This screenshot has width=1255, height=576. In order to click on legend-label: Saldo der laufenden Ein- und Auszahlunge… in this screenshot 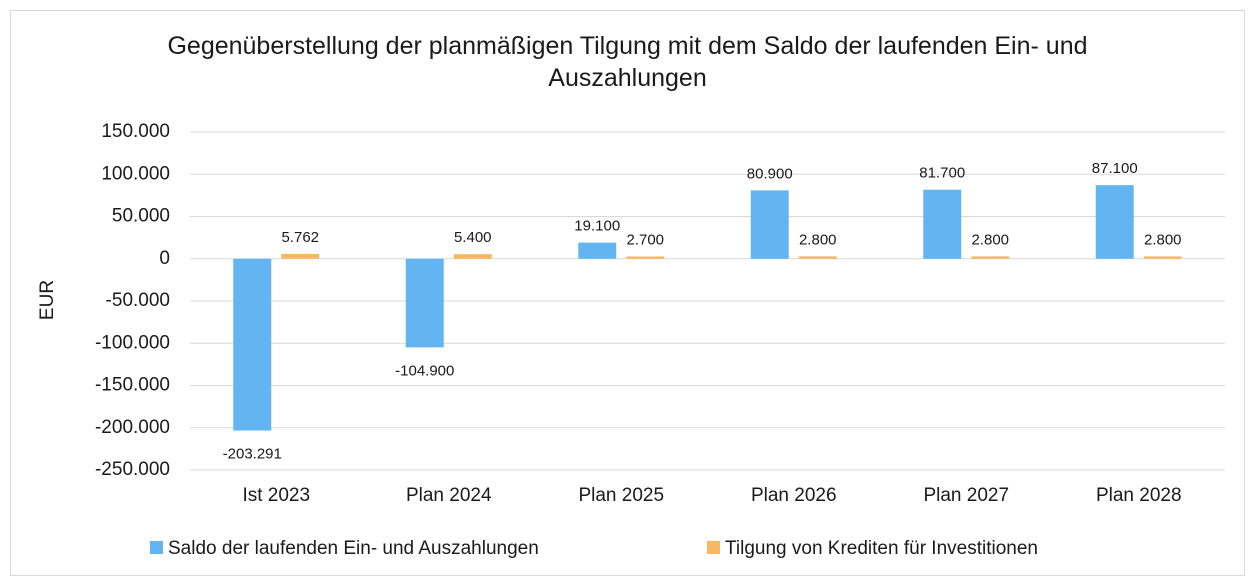, I will do `click(353, 548)`.